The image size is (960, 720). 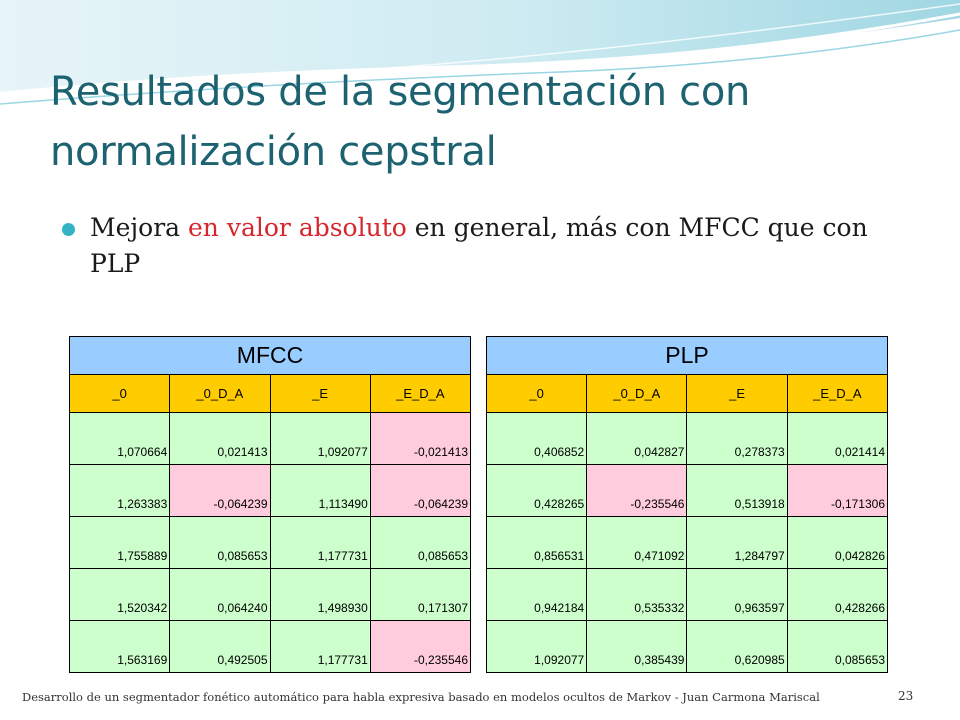 What do you see at coordinates (68, 229) in the screenshot?
I see `bullet-dot-icon` at bounding box center [68, 229].